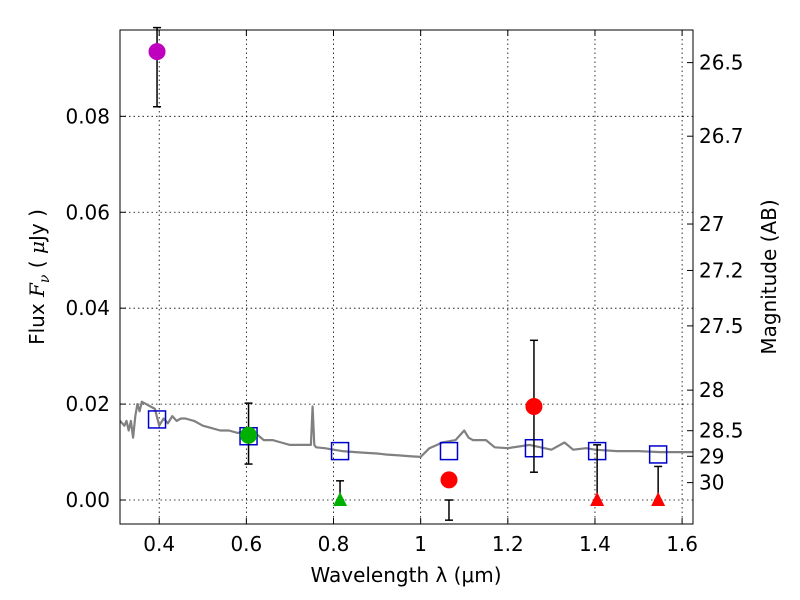  Describe the element at coordinates (159, 544) in the screenshot. I see `x-tick-label: 0.4` at that location.